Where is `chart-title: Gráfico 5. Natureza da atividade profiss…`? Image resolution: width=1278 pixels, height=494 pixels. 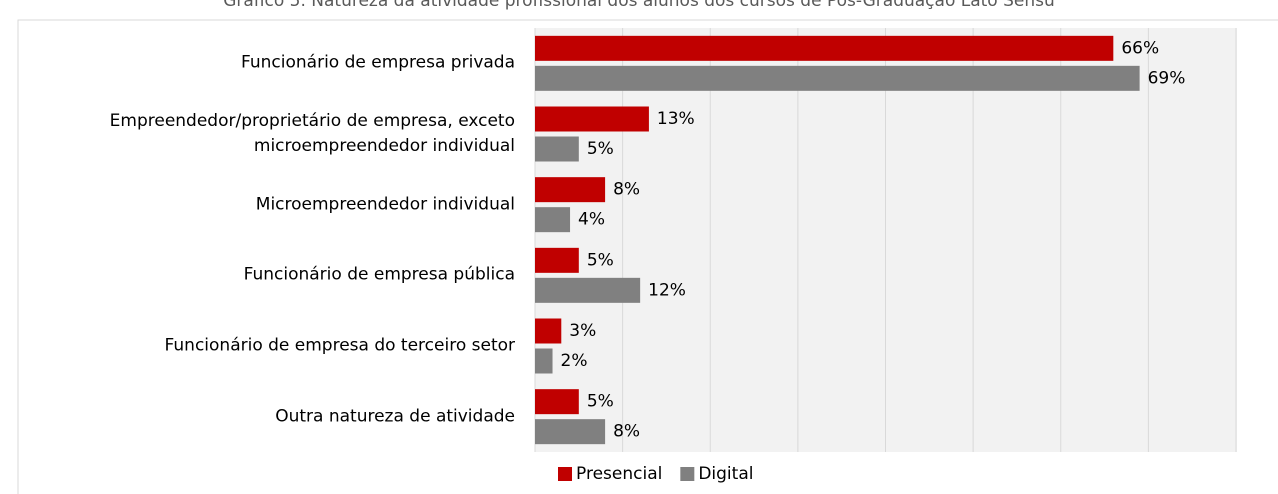 chart-title: Gráfico 5. Natureza da atividade profiss… is located at coordinates (639, 5).